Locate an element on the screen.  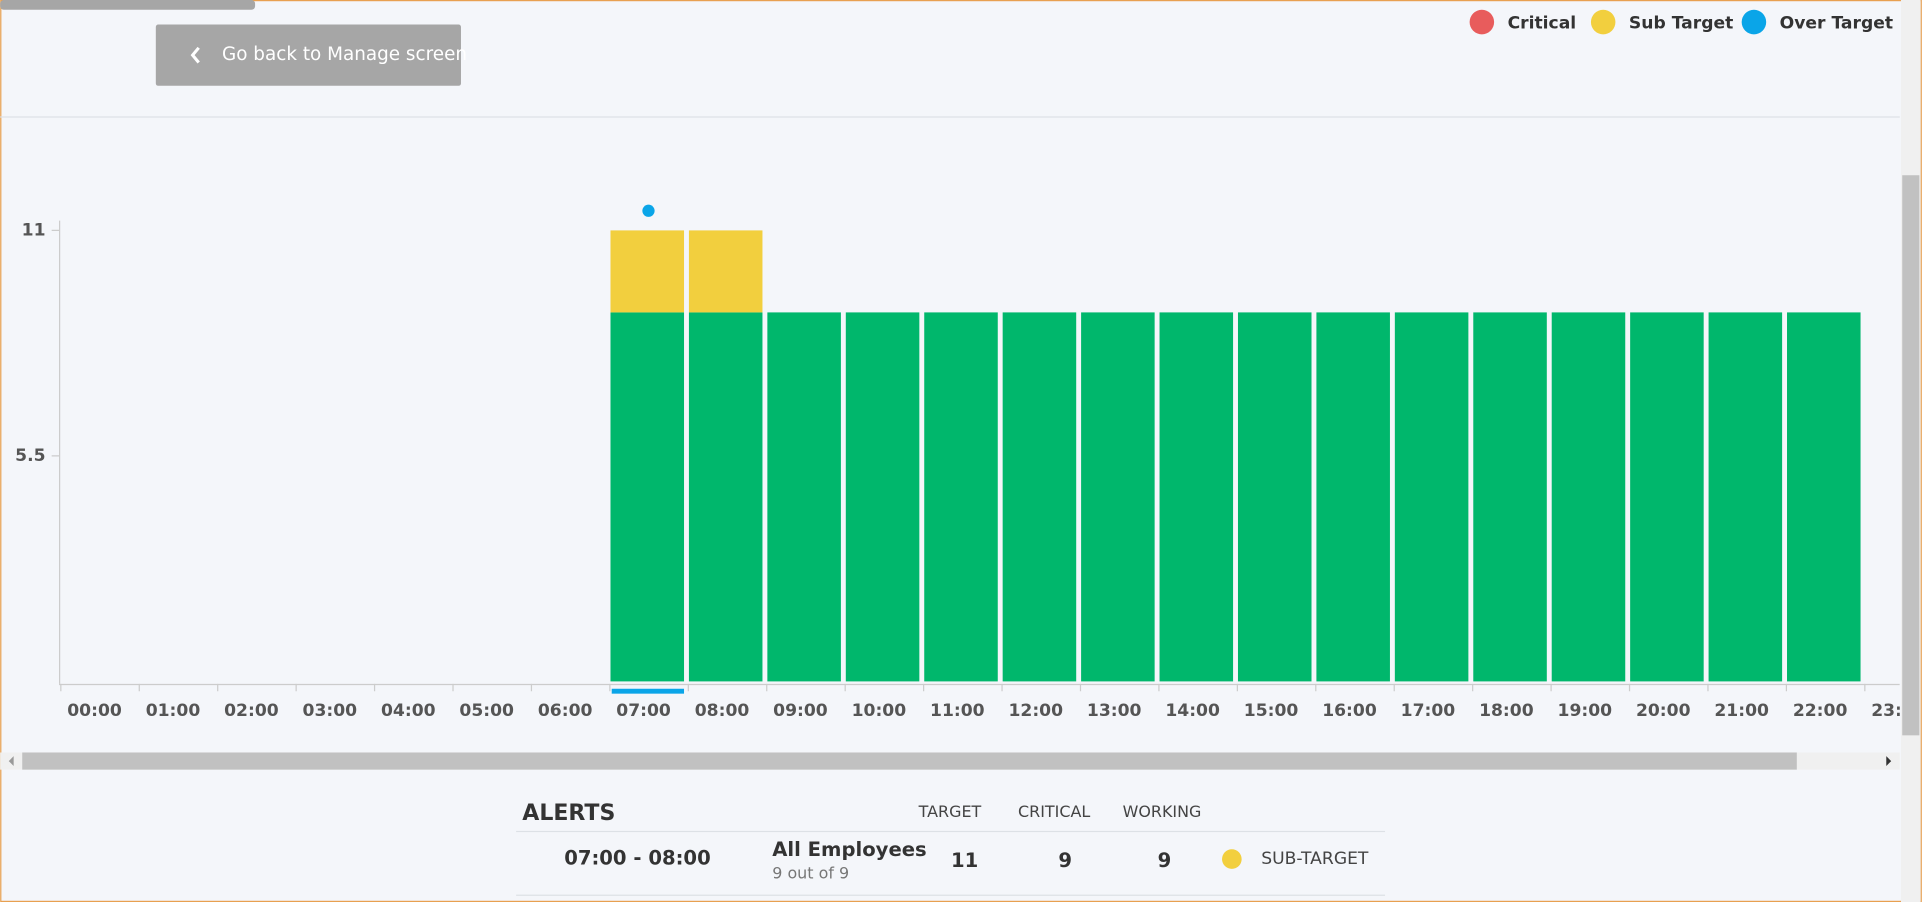
x-tick-label: 01:00 is located at coordinates (173, 711).